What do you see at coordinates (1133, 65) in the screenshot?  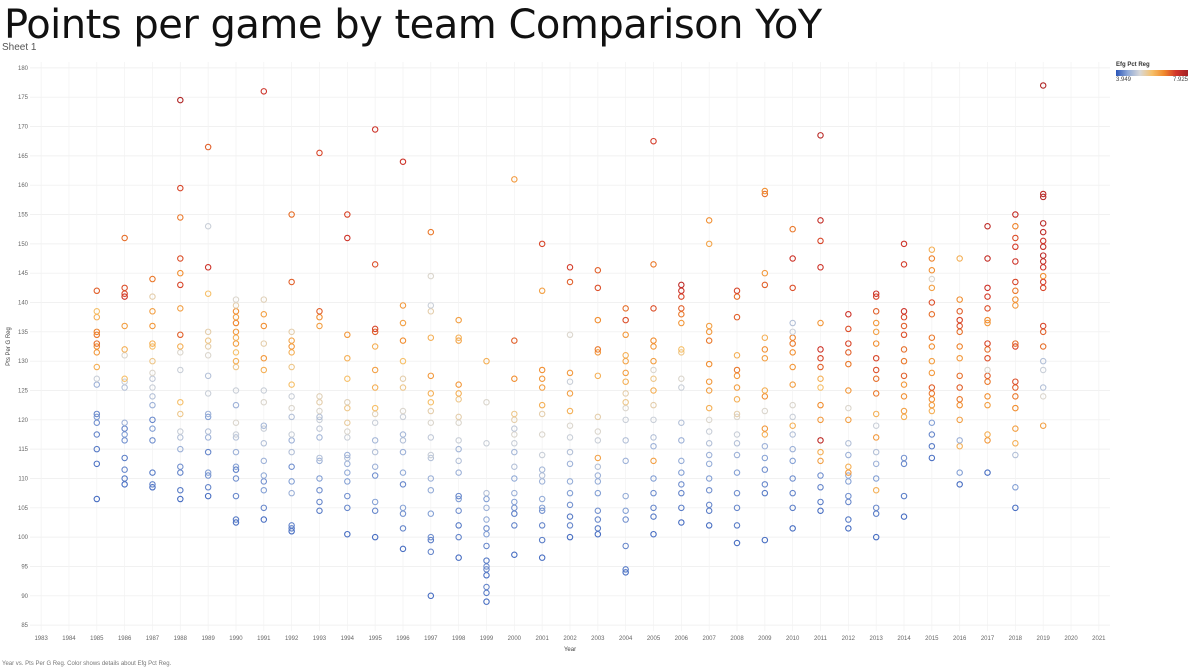 I see `legend-title: Efg Pct Reg` at bounding box center [1133, 65].